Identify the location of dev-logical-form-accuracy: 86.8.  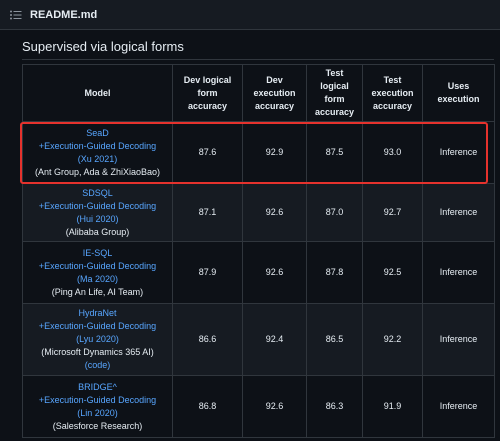
(207, 406).